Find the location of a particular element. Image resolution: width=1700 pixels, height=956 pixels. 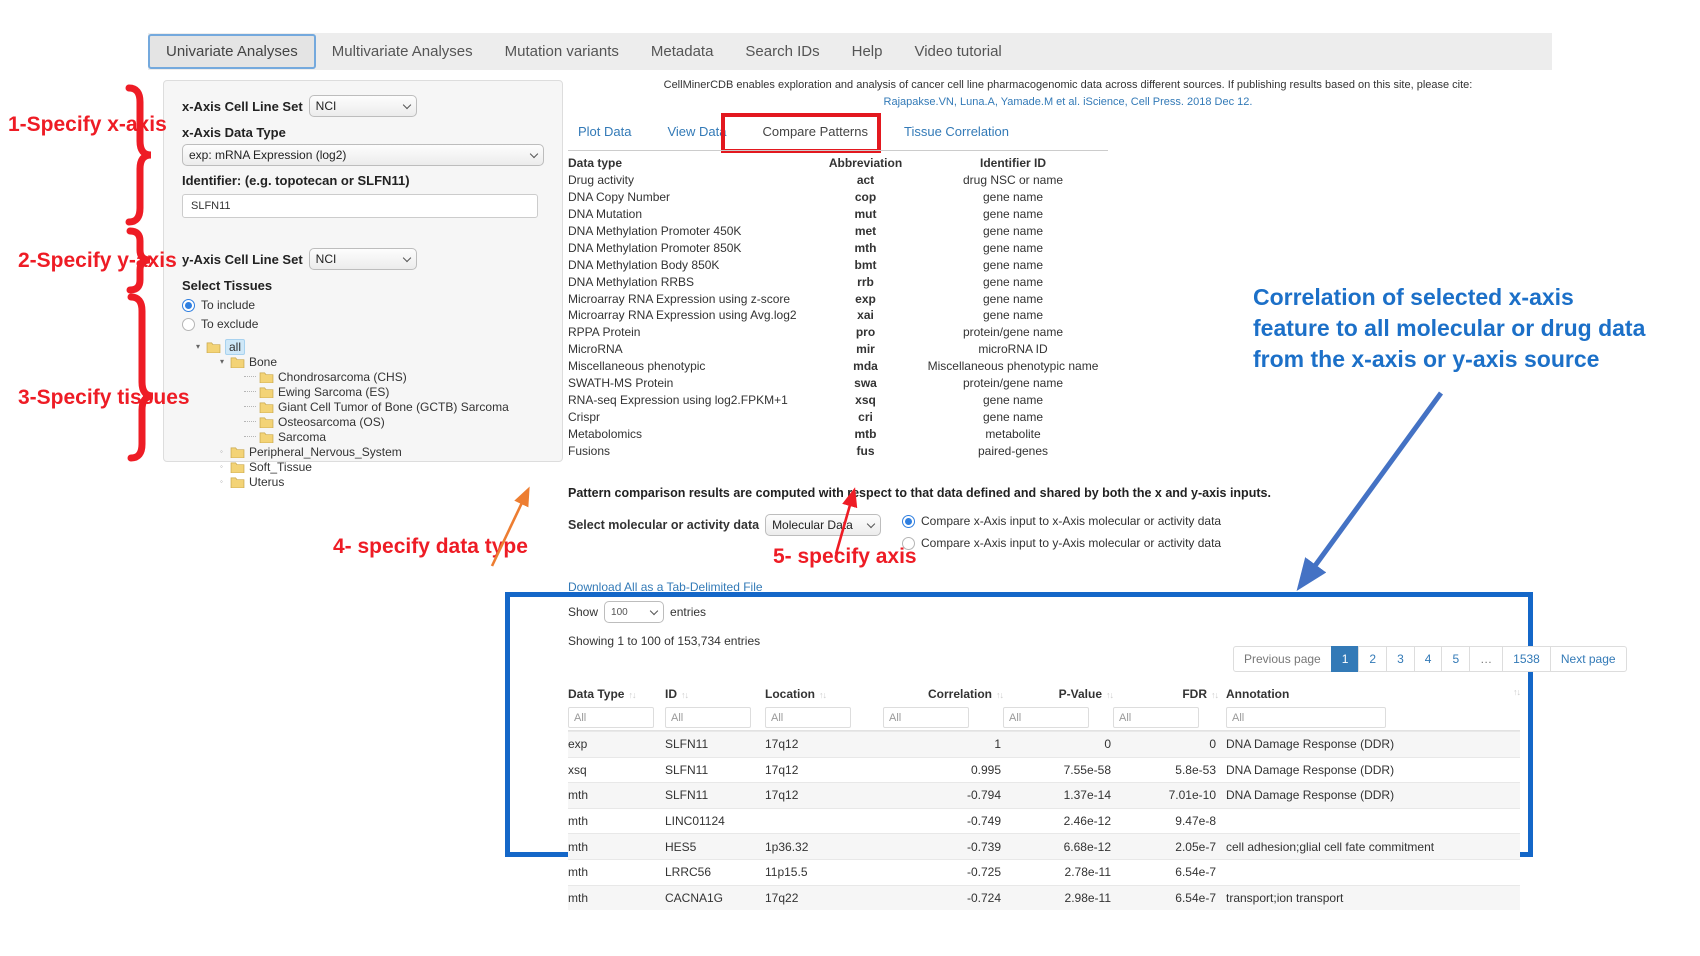

tree-node-osteosarcoma: Osteosarcoma (OS) is located at coordinates (363, 421).